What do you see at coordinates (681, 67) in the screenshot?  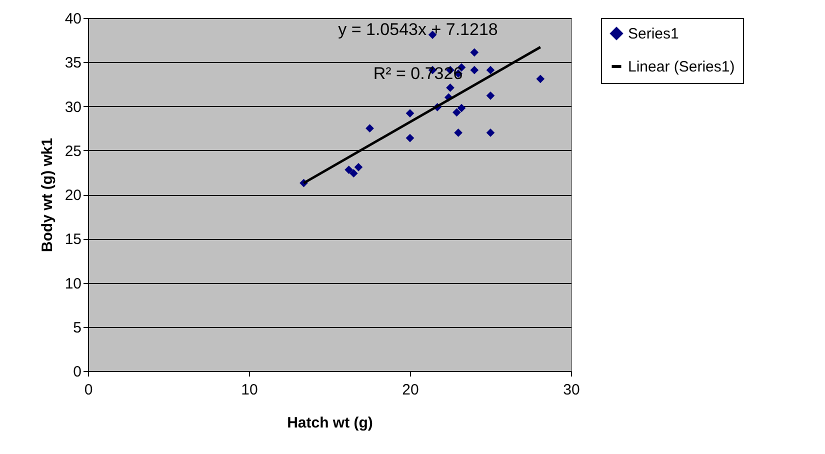 I see `legend-label: Linear (Series1)` at bounding box center [681, 67].